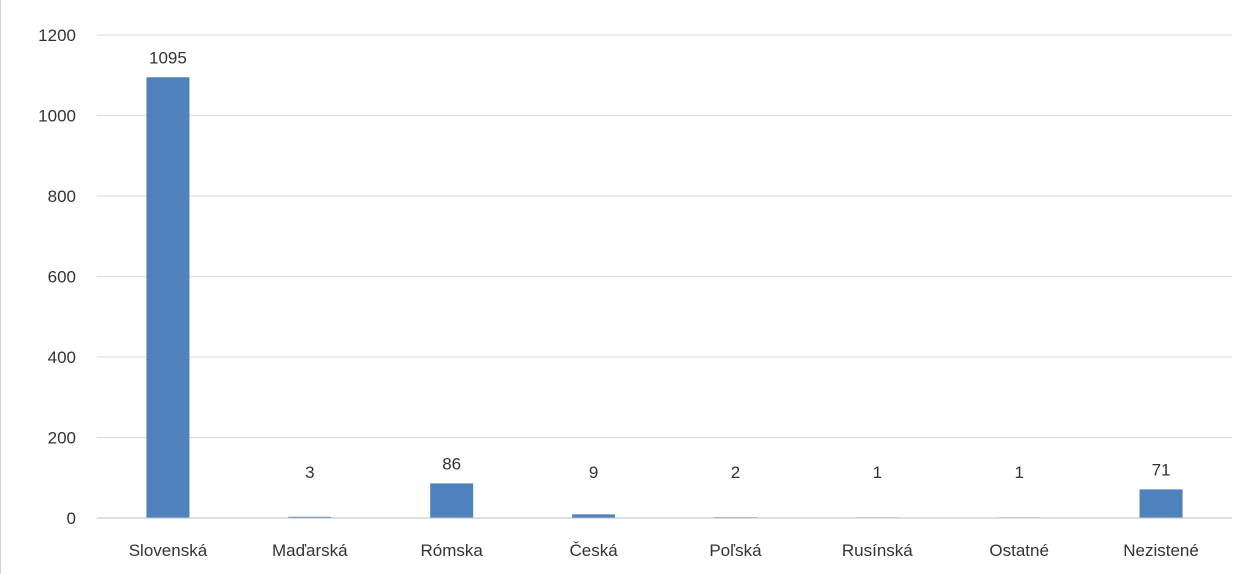 The width and height of the screenshot is (1249, 574). I want to click on y-tick-label: 800, so click(62, 196).